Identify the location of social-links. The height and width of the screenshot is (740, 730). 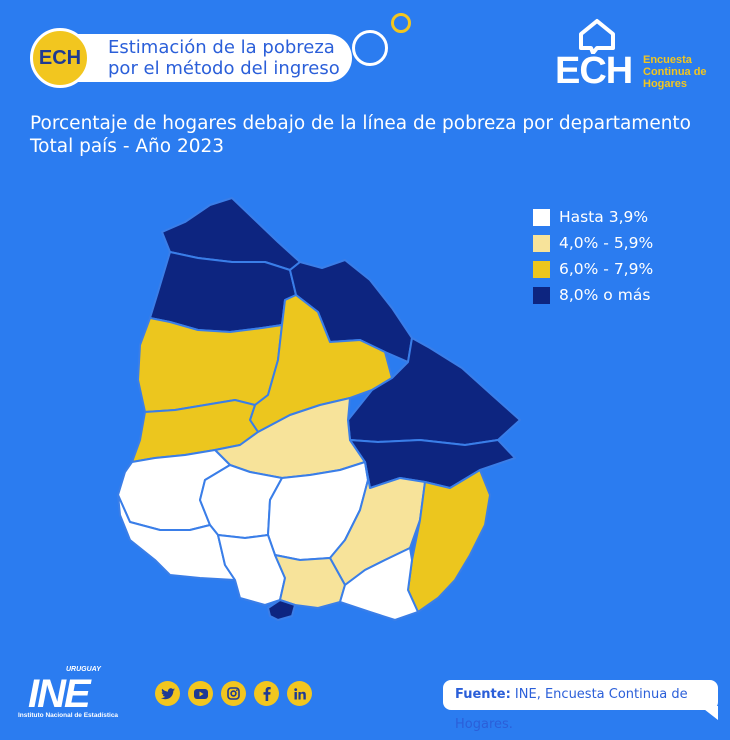
(233, 693).